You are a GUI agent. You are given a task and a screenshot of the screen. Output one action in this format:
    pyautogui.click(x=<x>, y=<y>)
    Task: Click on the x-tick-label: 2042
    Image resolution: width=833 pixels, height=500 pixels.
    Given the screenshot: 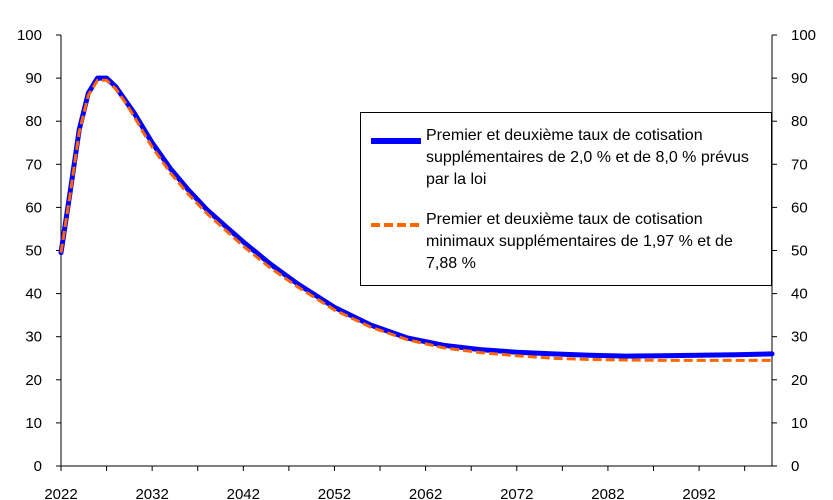 What is the action you would take?
    pyautogui.click(x=243, y=493)
    